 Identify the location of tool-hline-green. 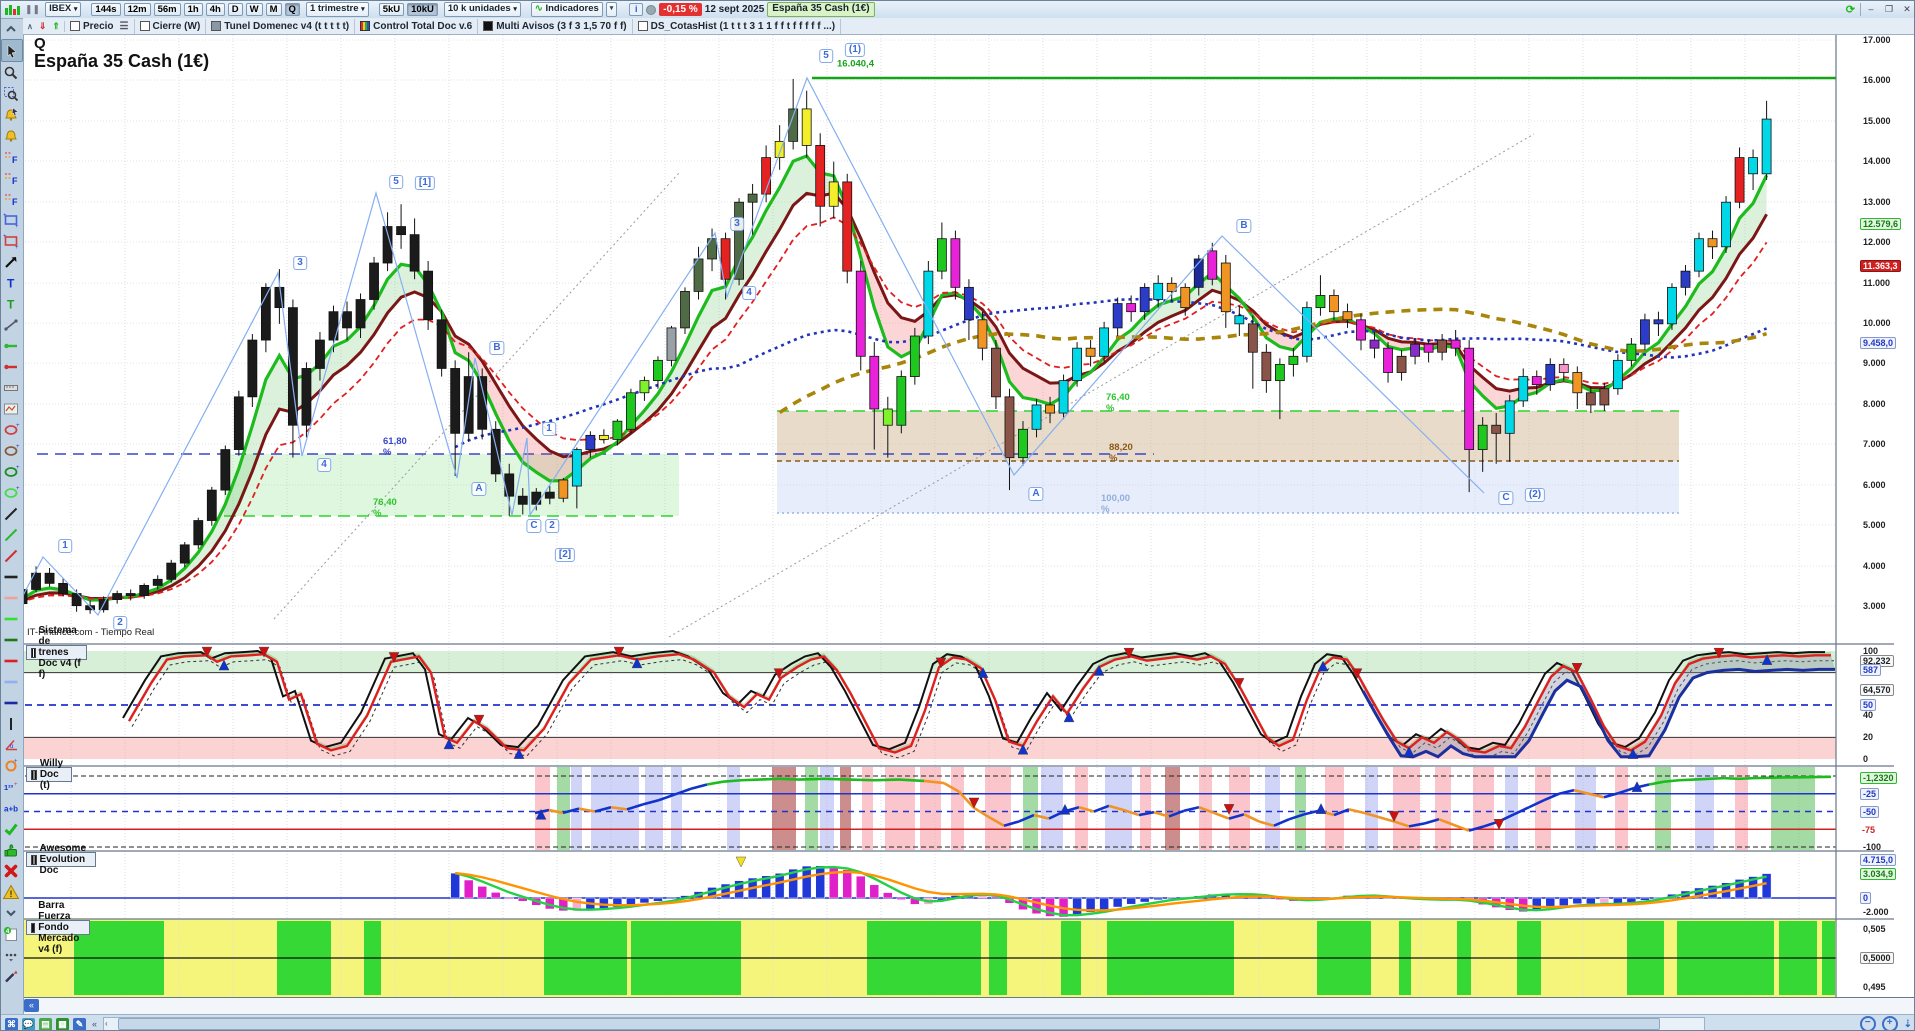
(11, 618).